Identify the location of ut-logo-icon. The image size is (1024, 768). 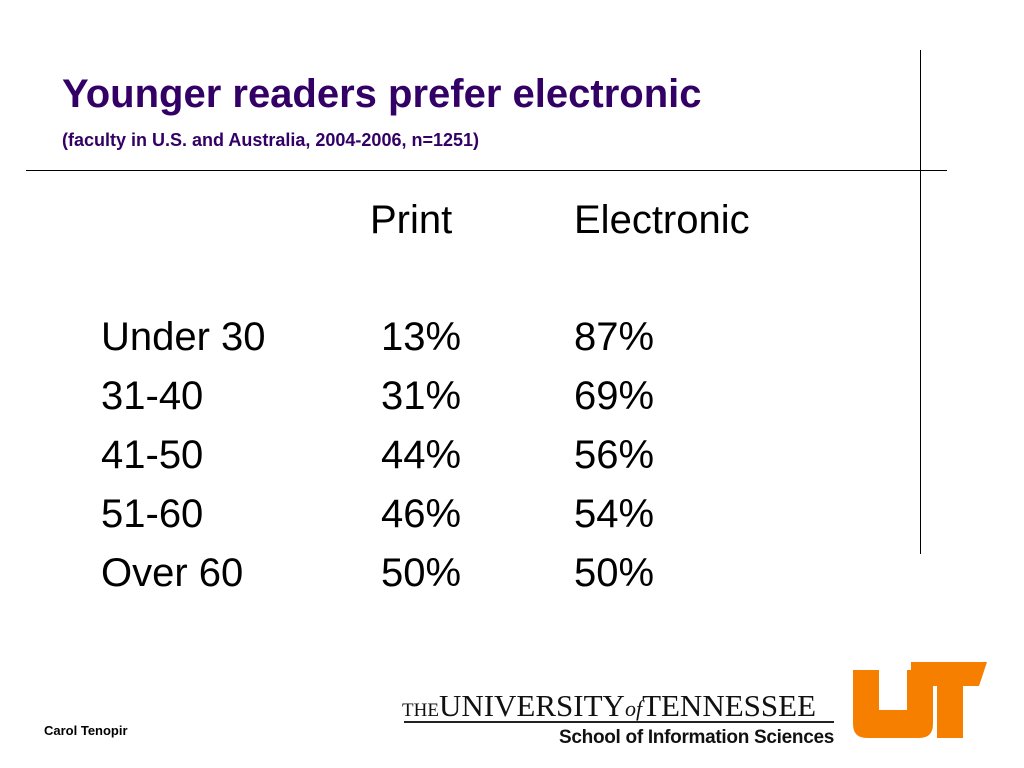
(920, 700).